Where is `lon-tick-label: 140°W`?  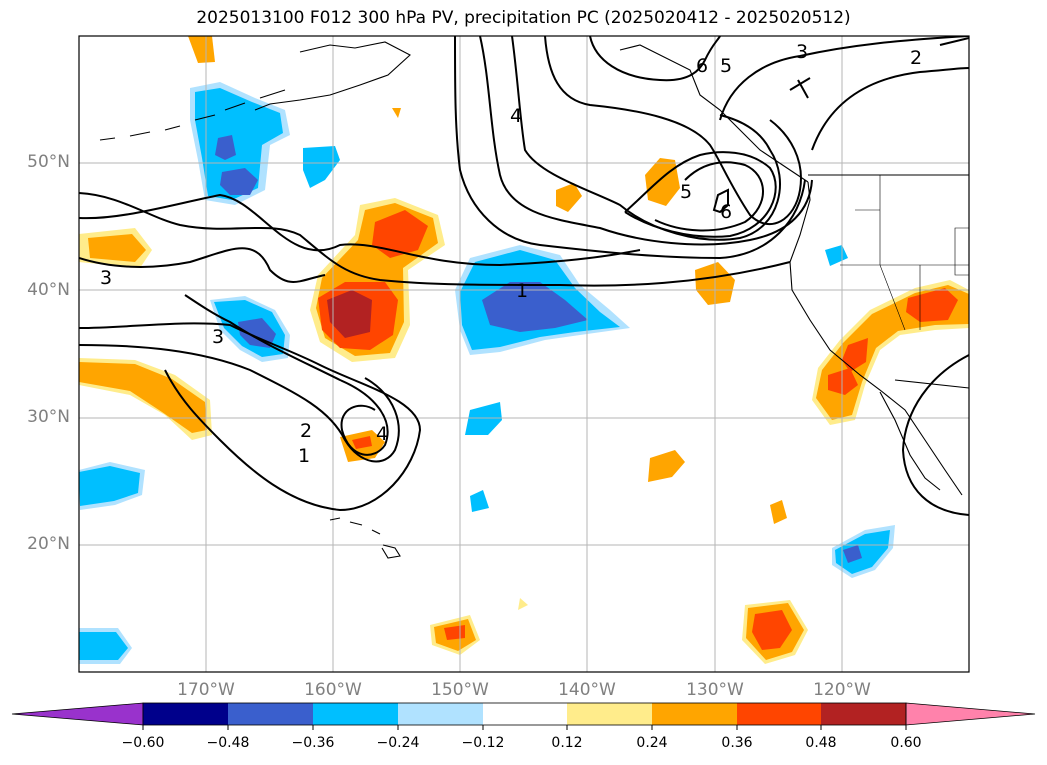 lon-tick-label: 140°W is located at coordinates (587, 690).